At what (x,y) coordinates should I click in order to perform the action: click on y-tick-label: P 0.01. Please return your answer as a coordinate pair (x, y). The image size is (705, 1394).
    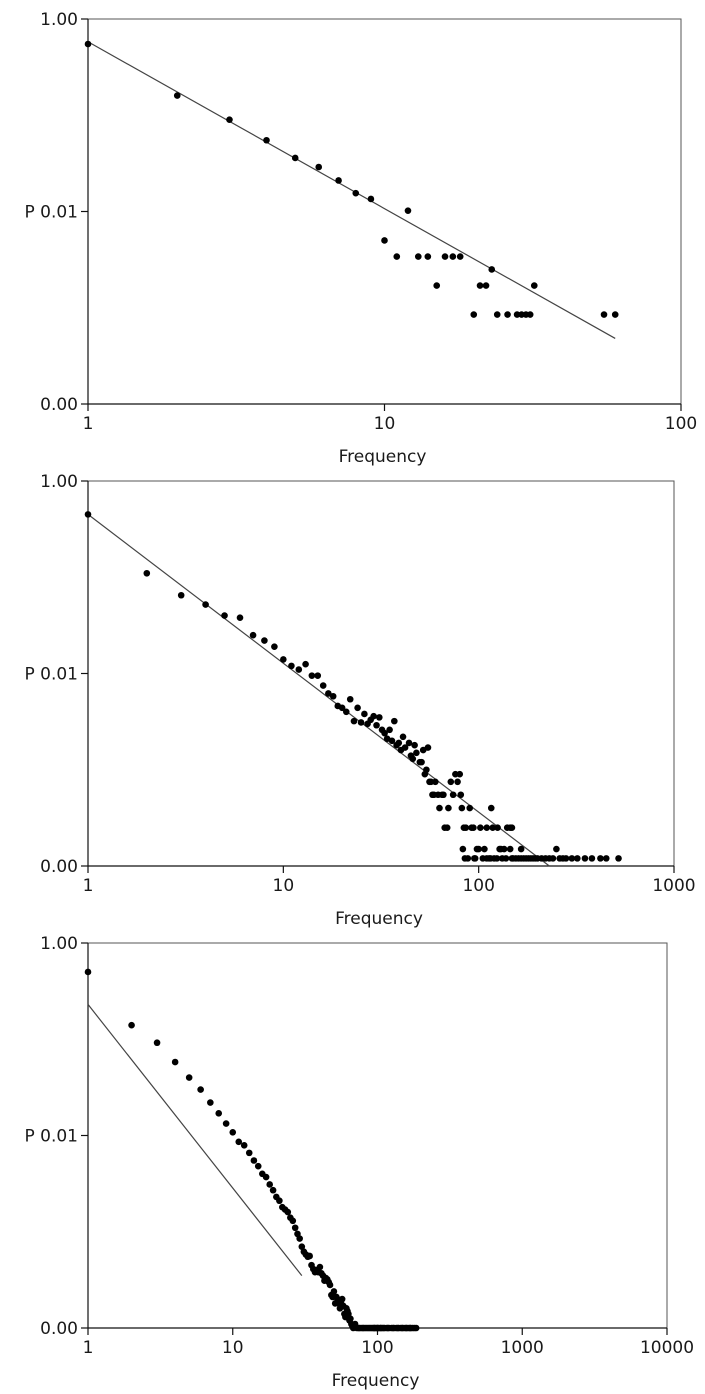
    Looking at the image, I should click on (51, 213).